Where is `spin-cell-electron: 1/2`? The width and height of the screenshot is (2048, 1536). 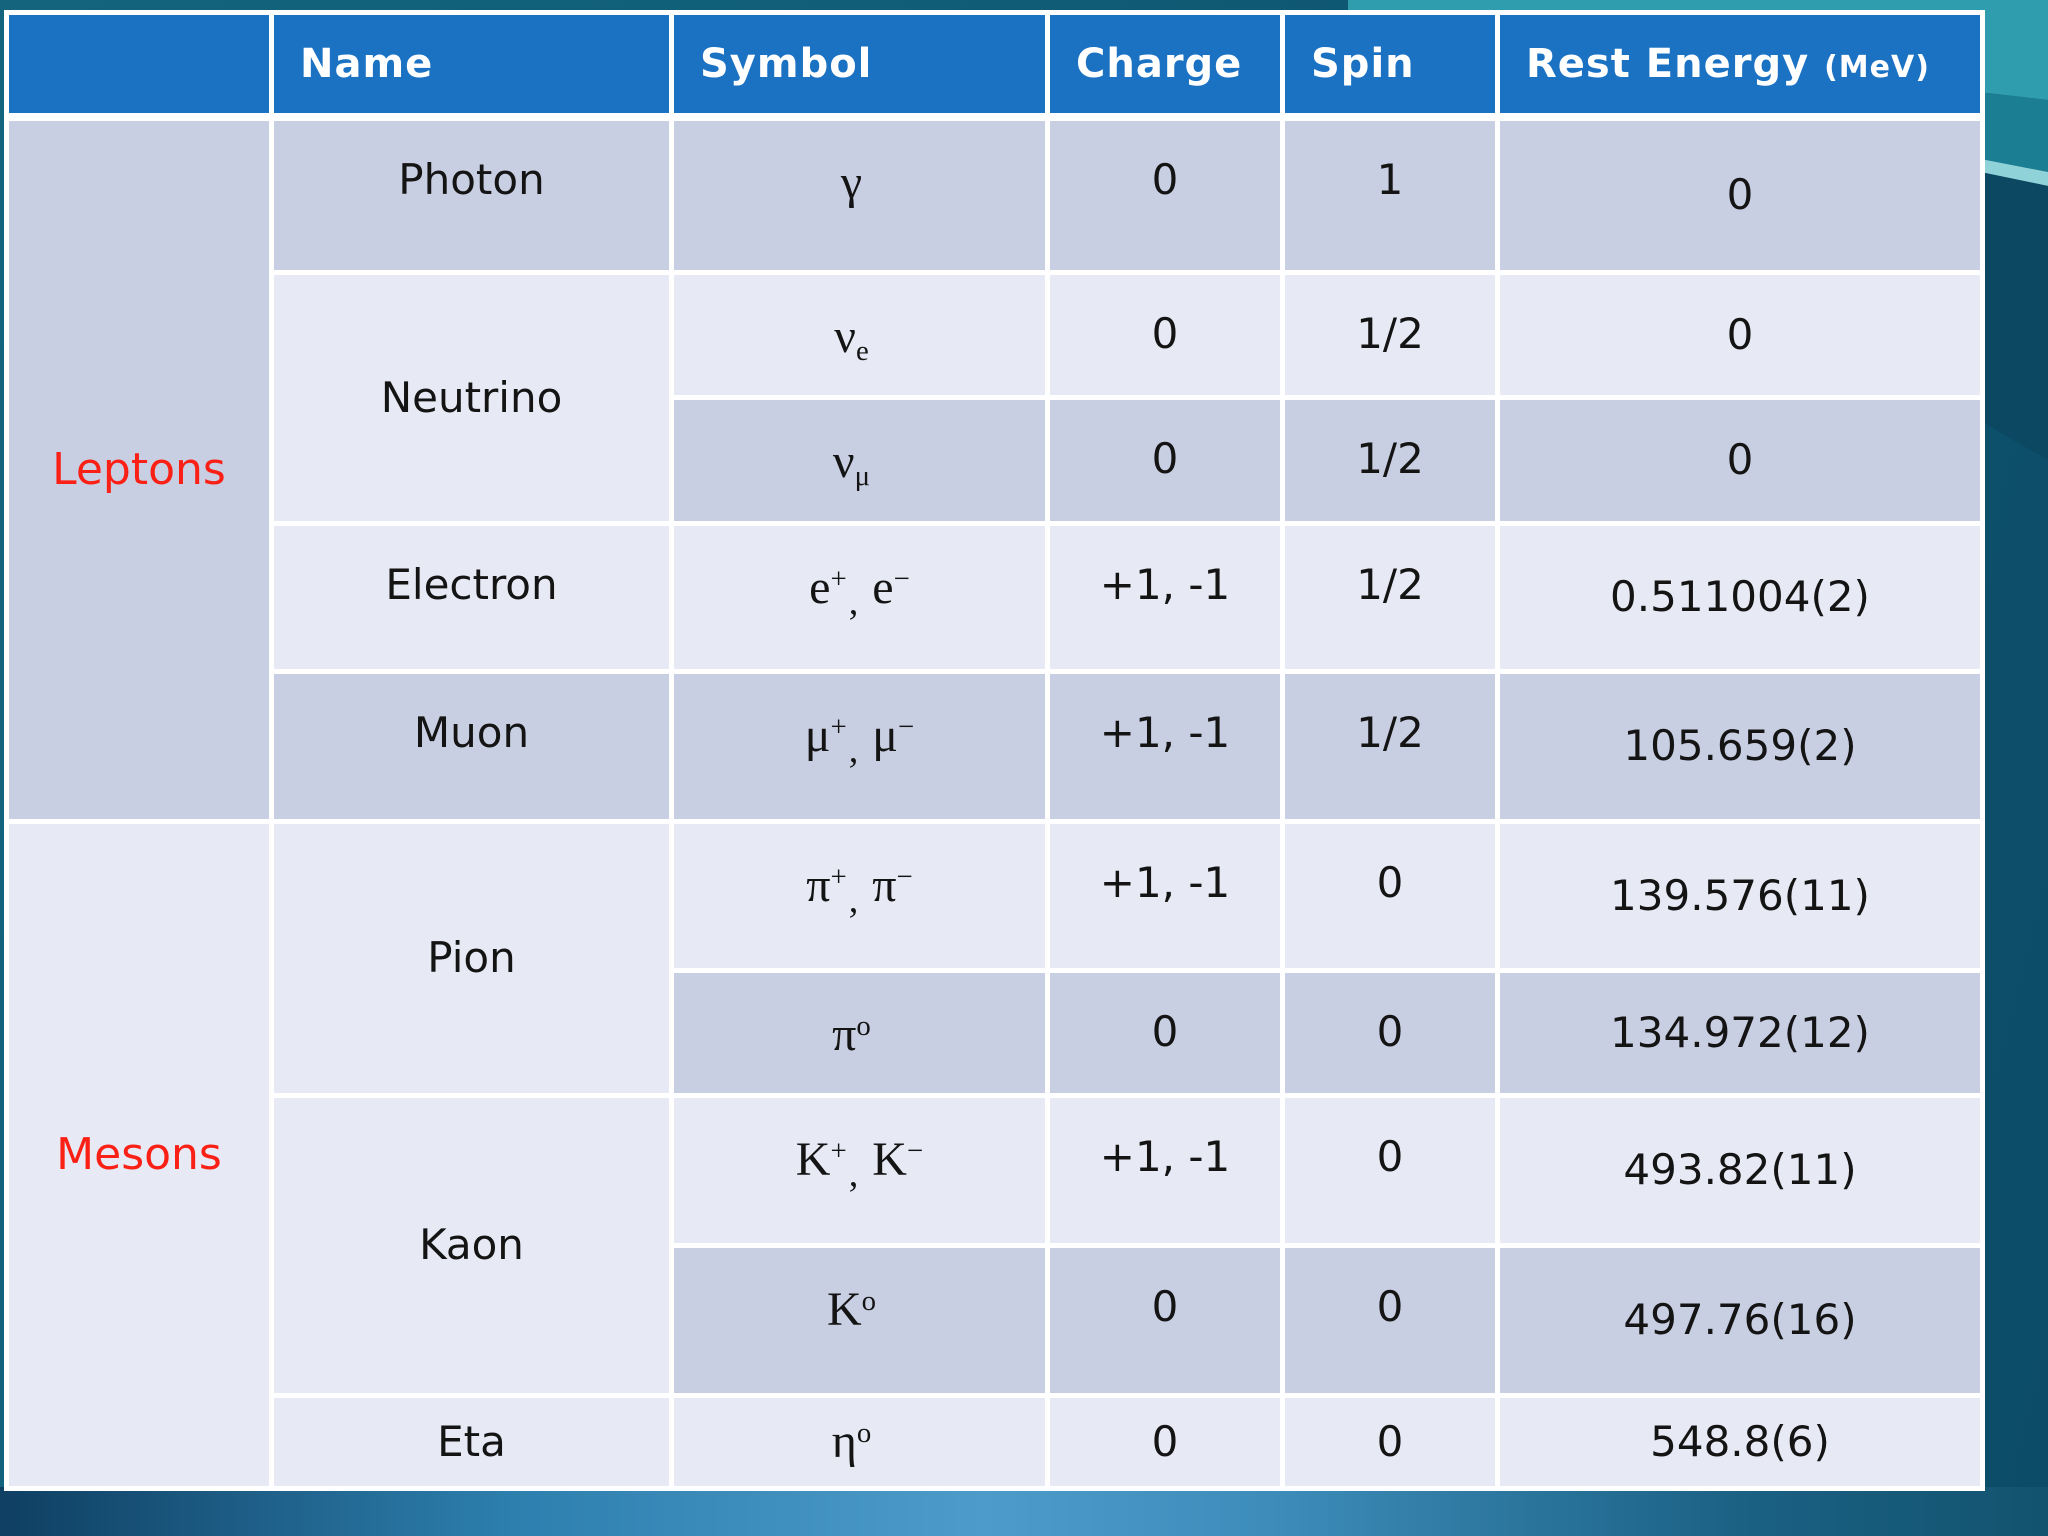 spin-cell-electron: 1/2 is located at coordinates (1390, 597).